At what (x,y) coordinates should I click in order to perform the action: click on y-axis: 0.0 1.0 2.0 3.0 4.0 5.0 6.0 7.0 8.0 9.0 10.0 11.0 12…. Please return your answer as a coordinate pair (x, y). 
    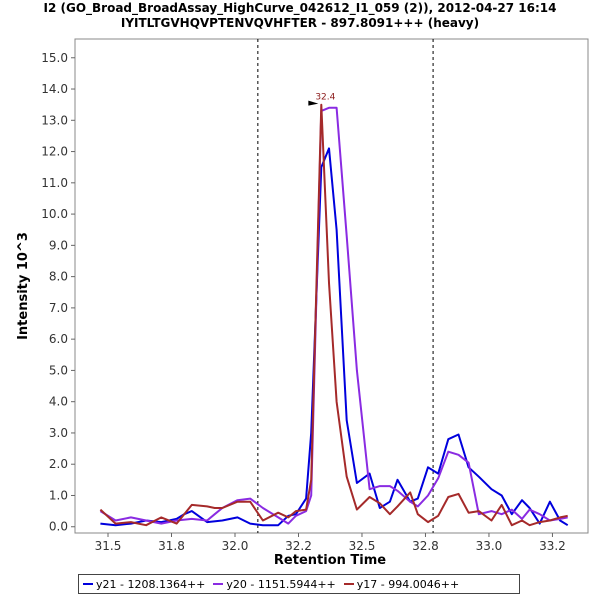
    Looking at the image, I should click on (58, 292).